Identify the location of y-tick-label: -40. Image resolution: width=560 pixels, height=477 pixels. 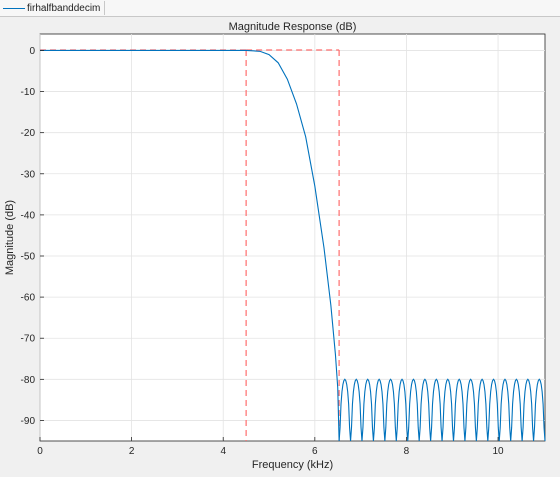
(28, 215).